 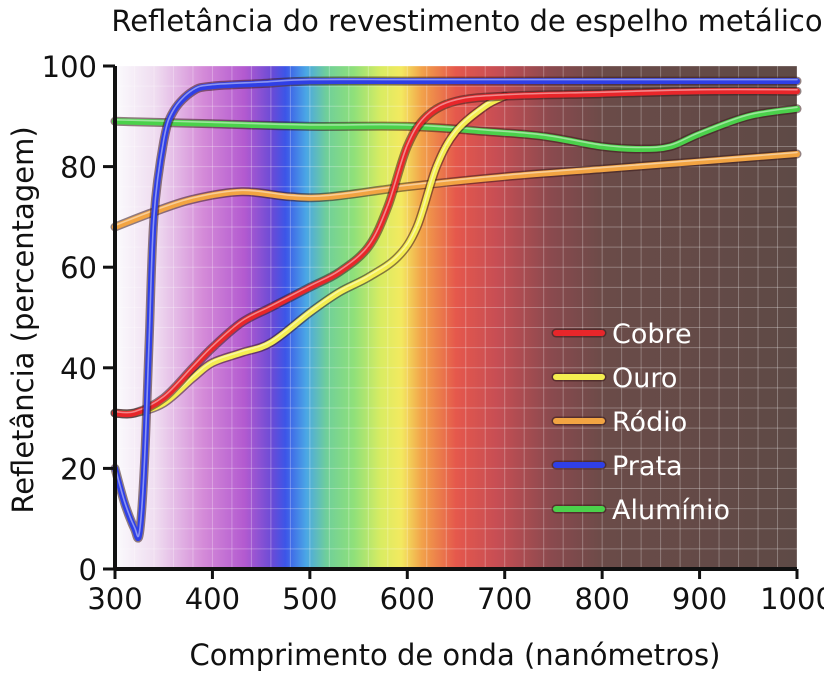 I want to click on x-tick-label: 1000, so click(x=792, y=599).